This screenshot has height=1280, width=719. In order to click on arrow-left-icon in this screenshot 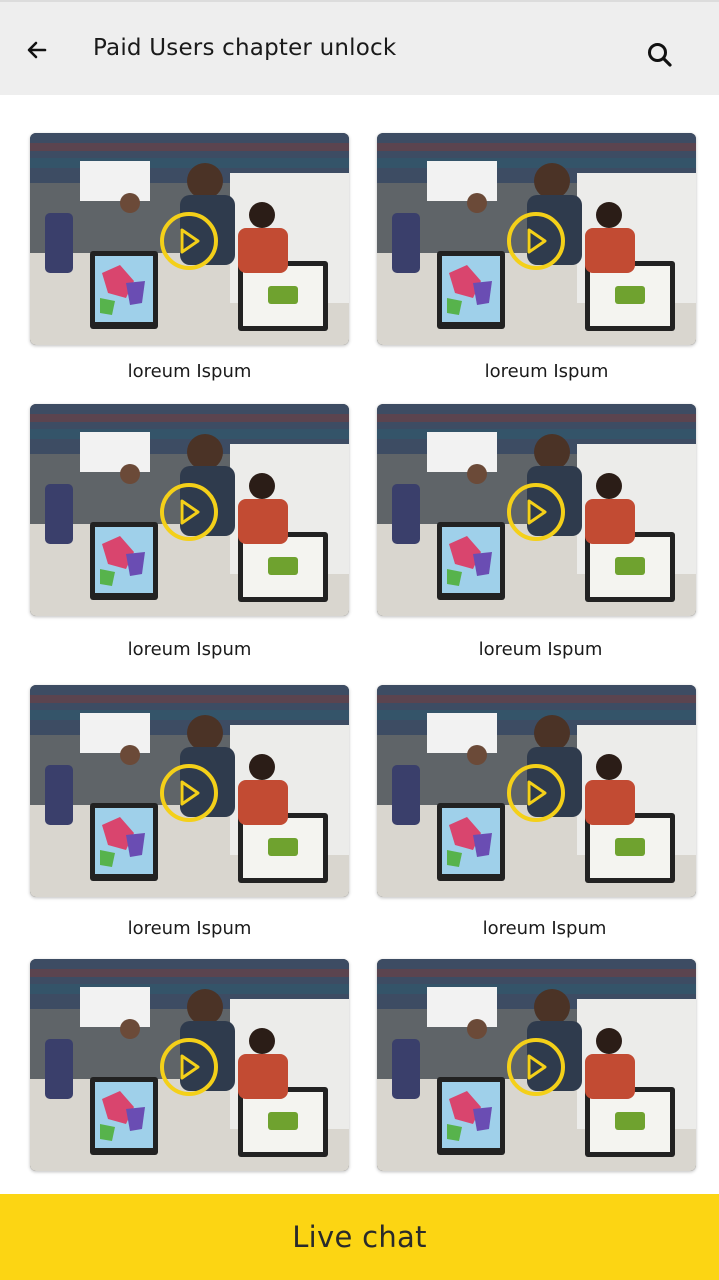, I will do `click(37, 50)`.